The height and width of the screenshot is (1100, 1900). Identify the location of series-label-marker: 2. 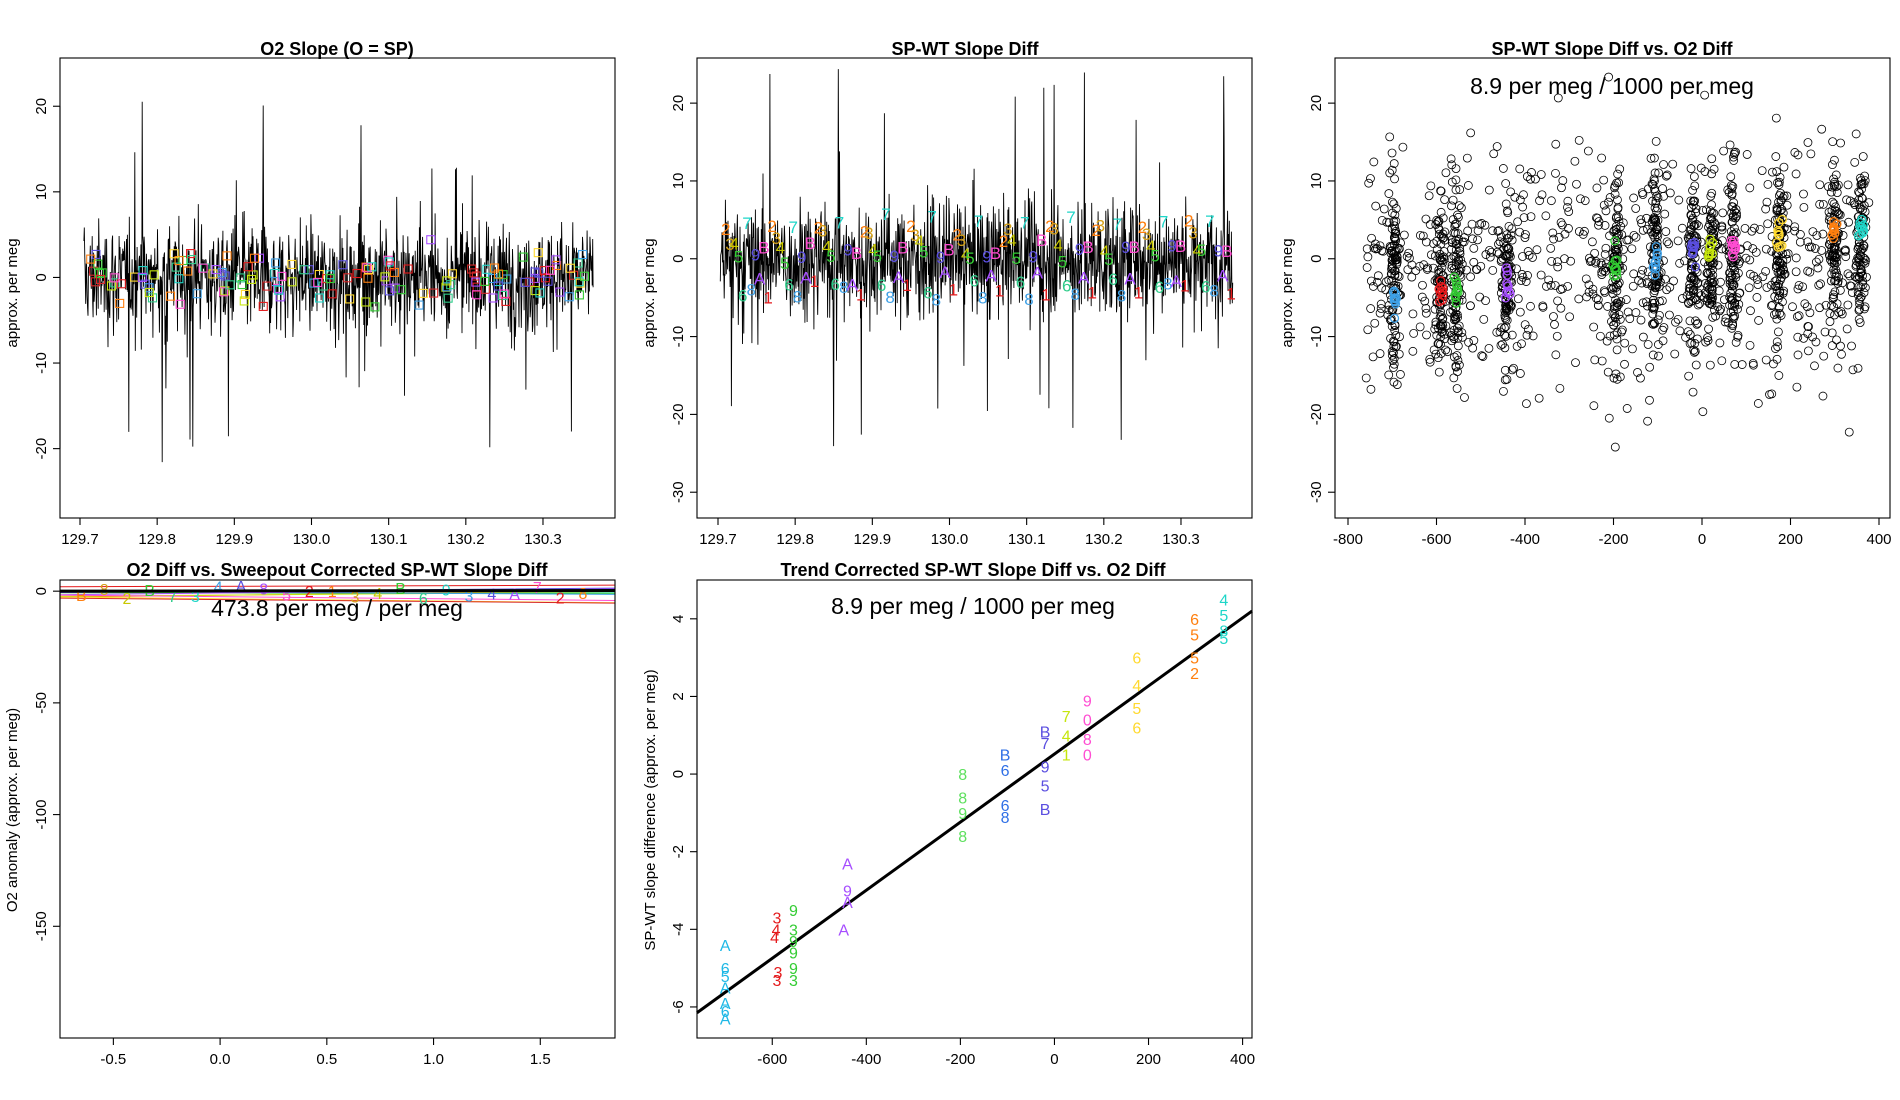
(1188, 220).